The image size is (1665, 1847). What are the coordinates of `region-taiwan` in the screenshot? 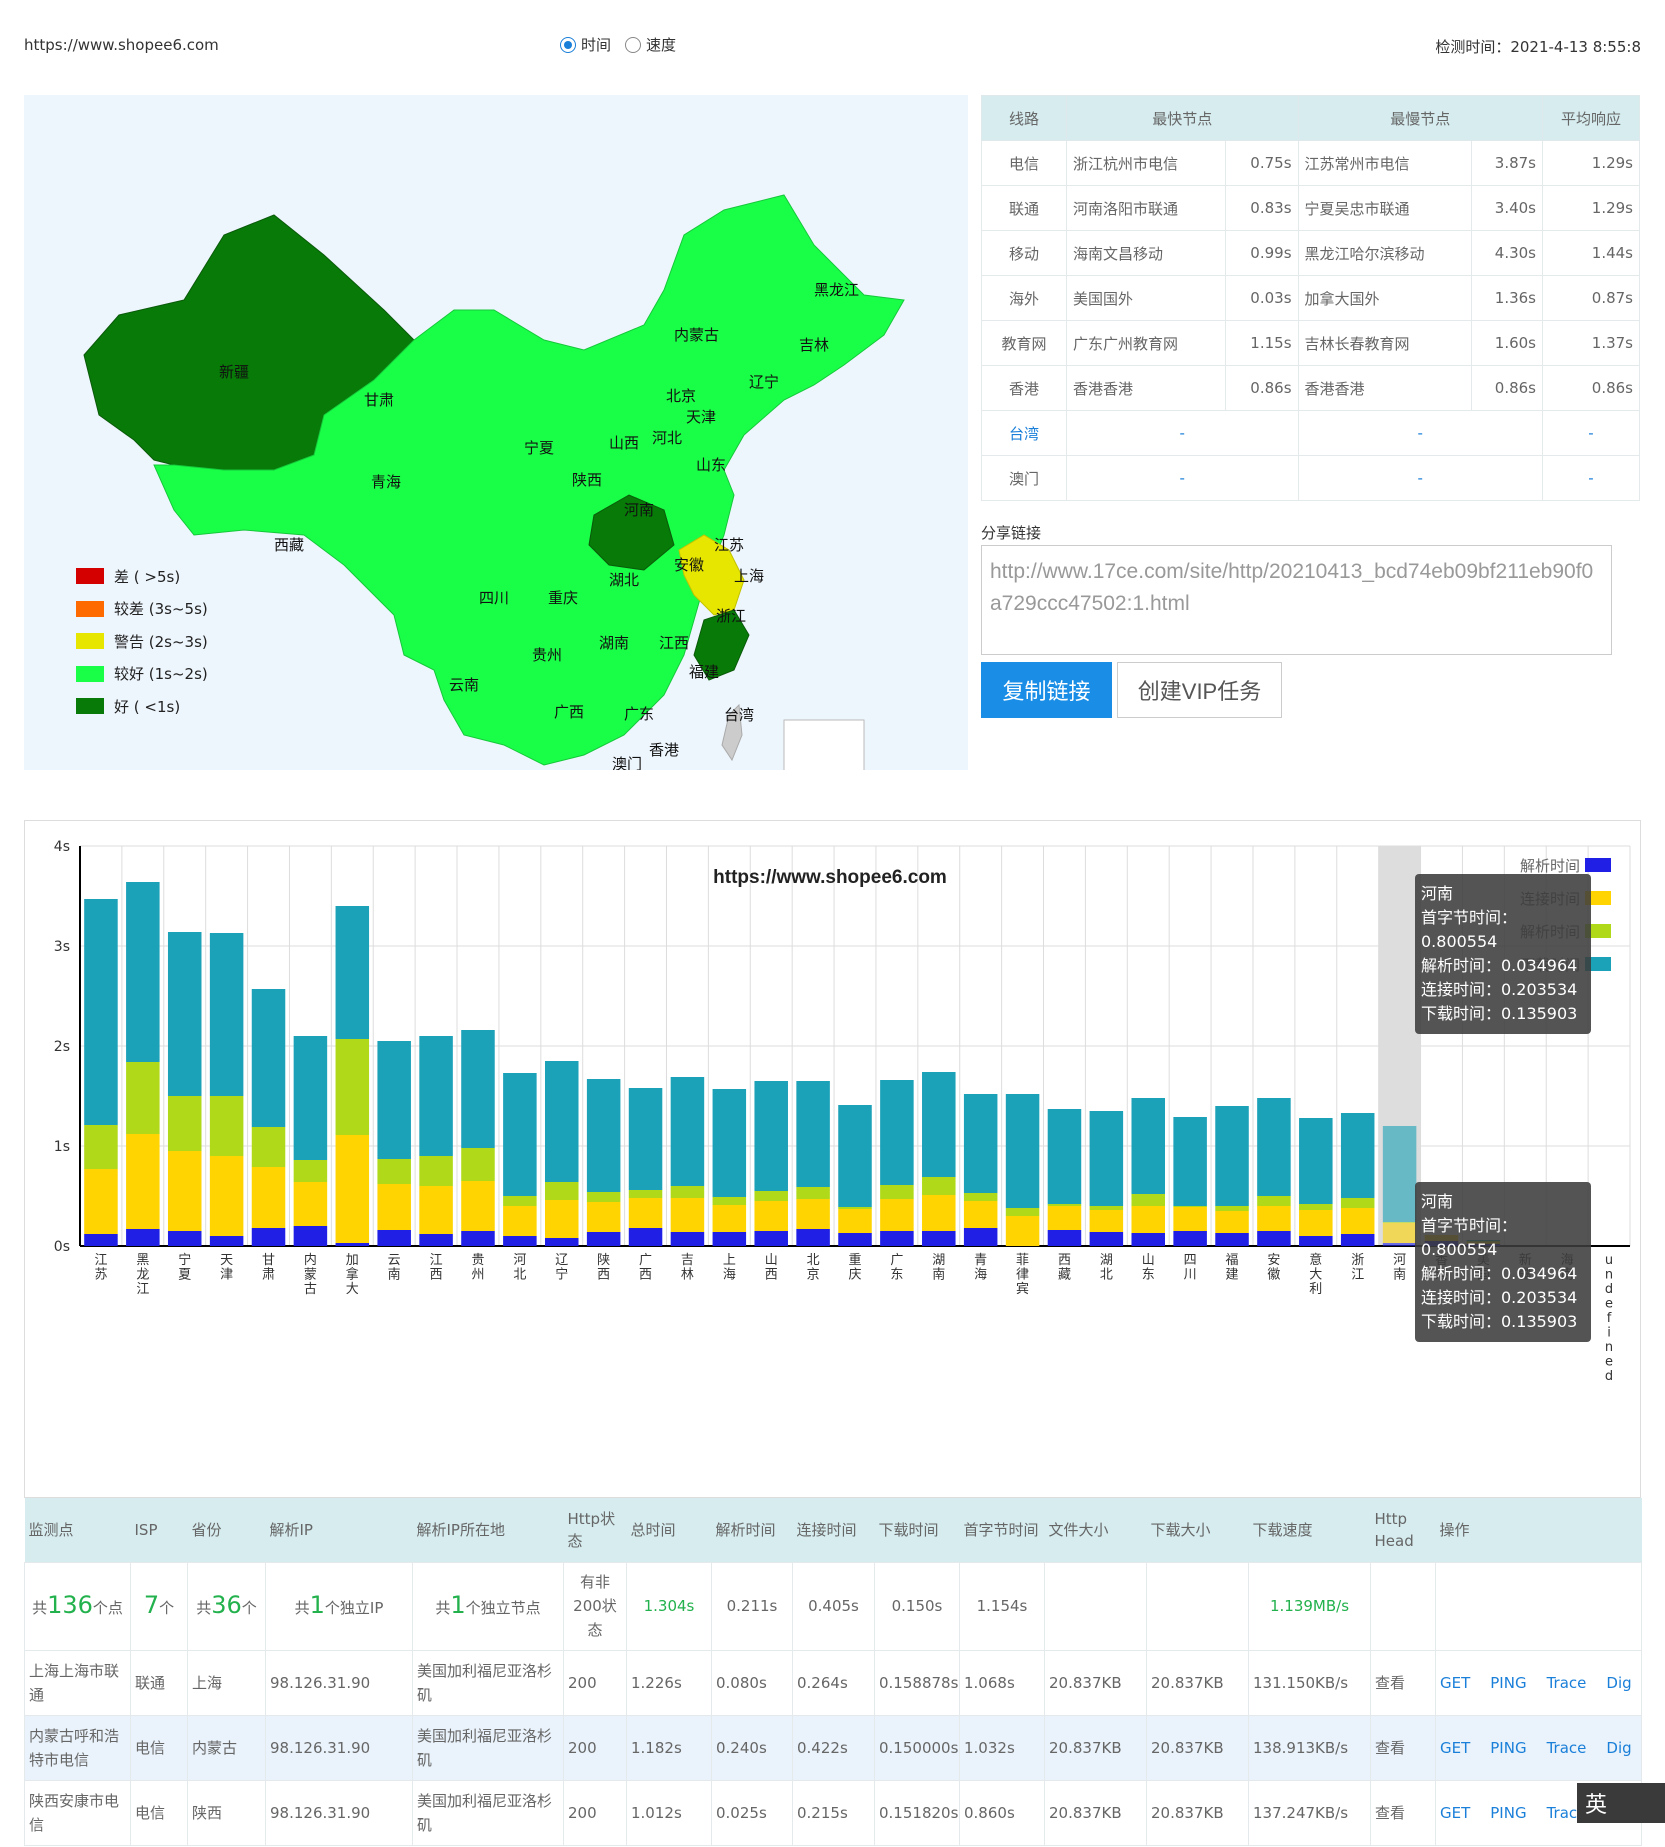 It's located at (732, 732).